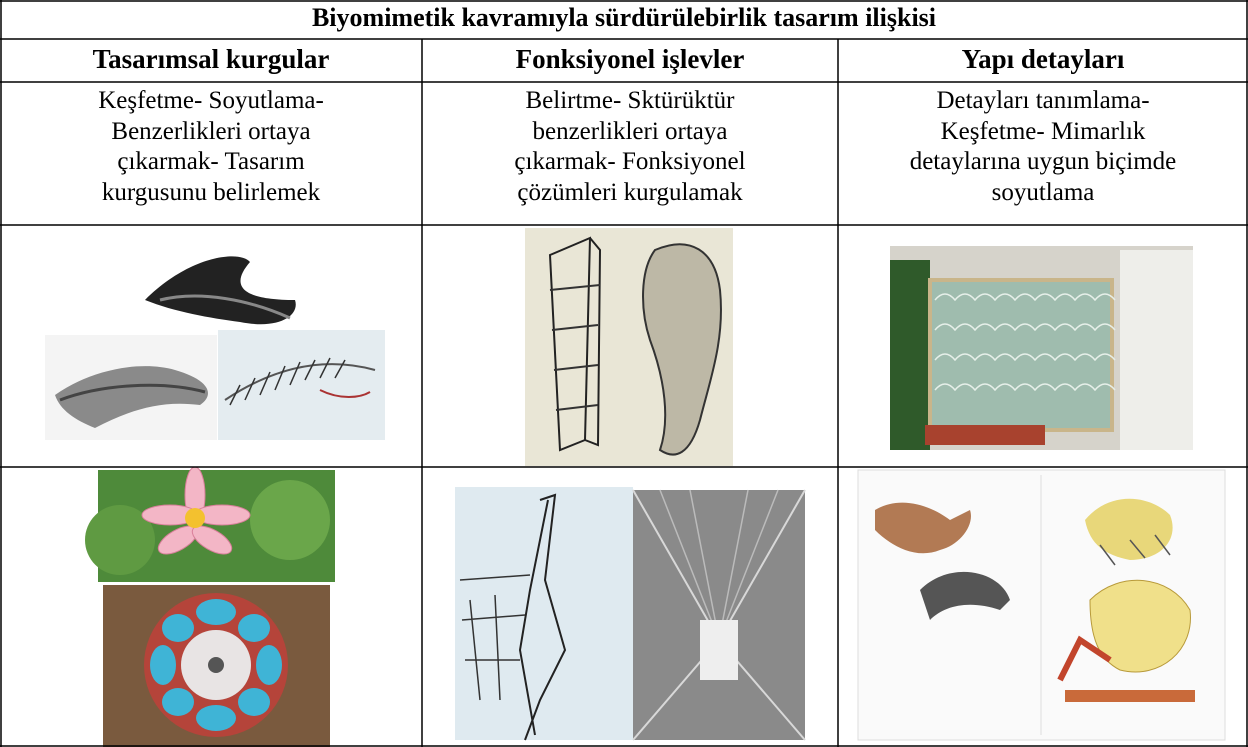 The height and width of the screenshot is (747, 1248). What do you see at coordinates (211, 131) in the screenshot?
I see `description-line: Benzerlikleri ortaya` at bounding box center [211, 131].